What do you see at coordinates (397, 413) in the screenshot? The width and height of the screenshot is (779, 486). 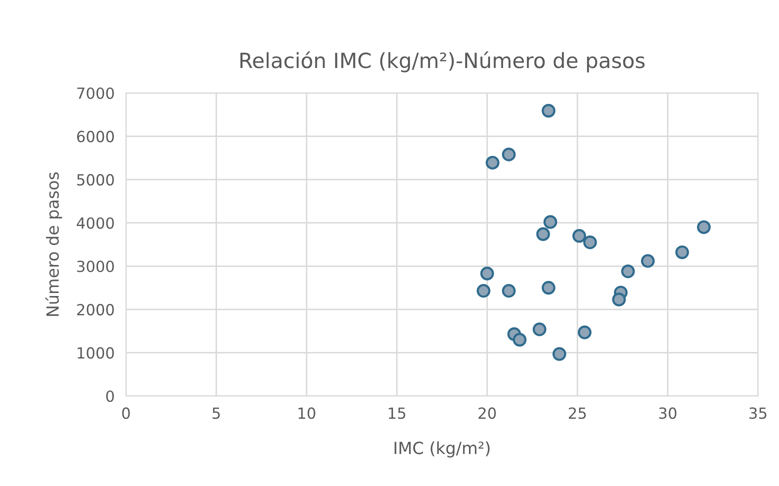 I see `x-tick-label: 15` at bounding box center [397, 413].